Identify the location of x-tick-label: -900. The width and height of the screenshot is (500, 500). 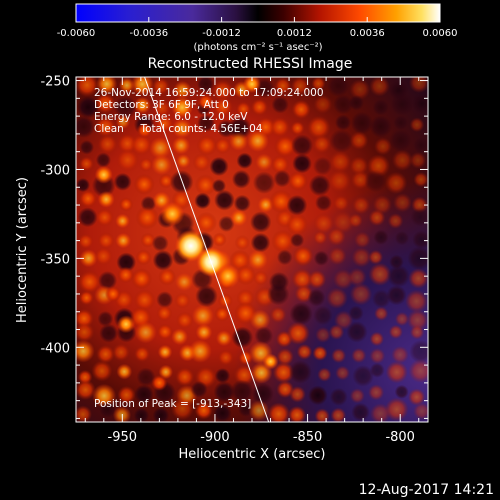
(215, 437).